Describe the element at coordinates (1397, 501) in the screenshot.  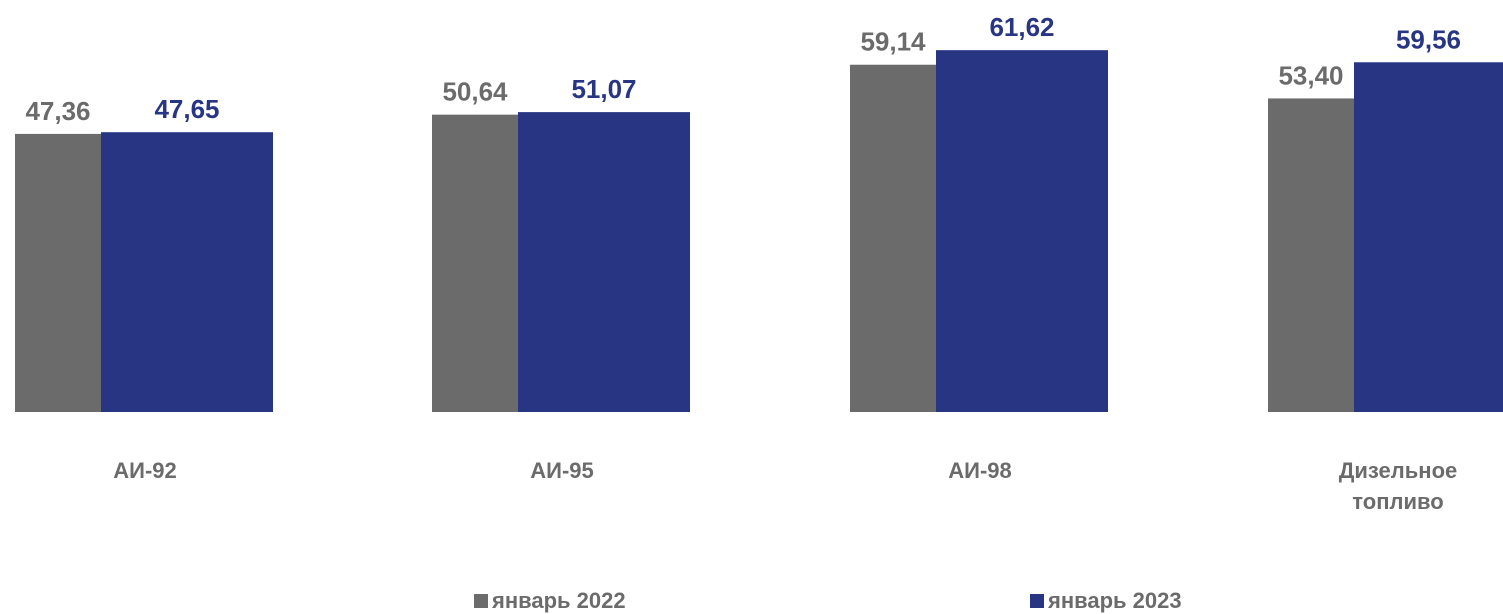
I see `category-label-дизельное-топливо-line-1: топливо` at that location.